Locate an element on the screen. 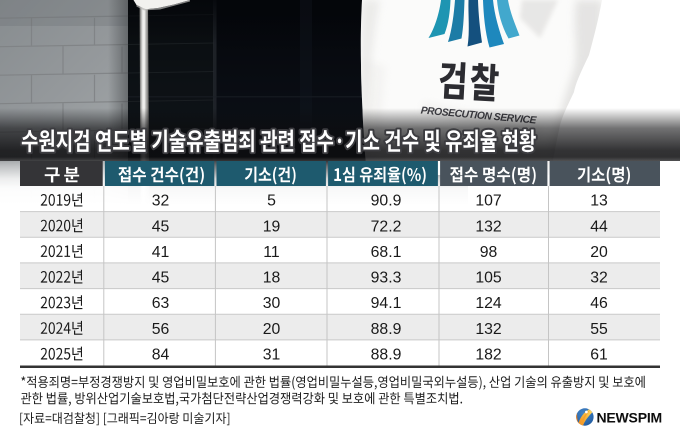  svg-text: 93.3 is located at coordinates (386, 278).